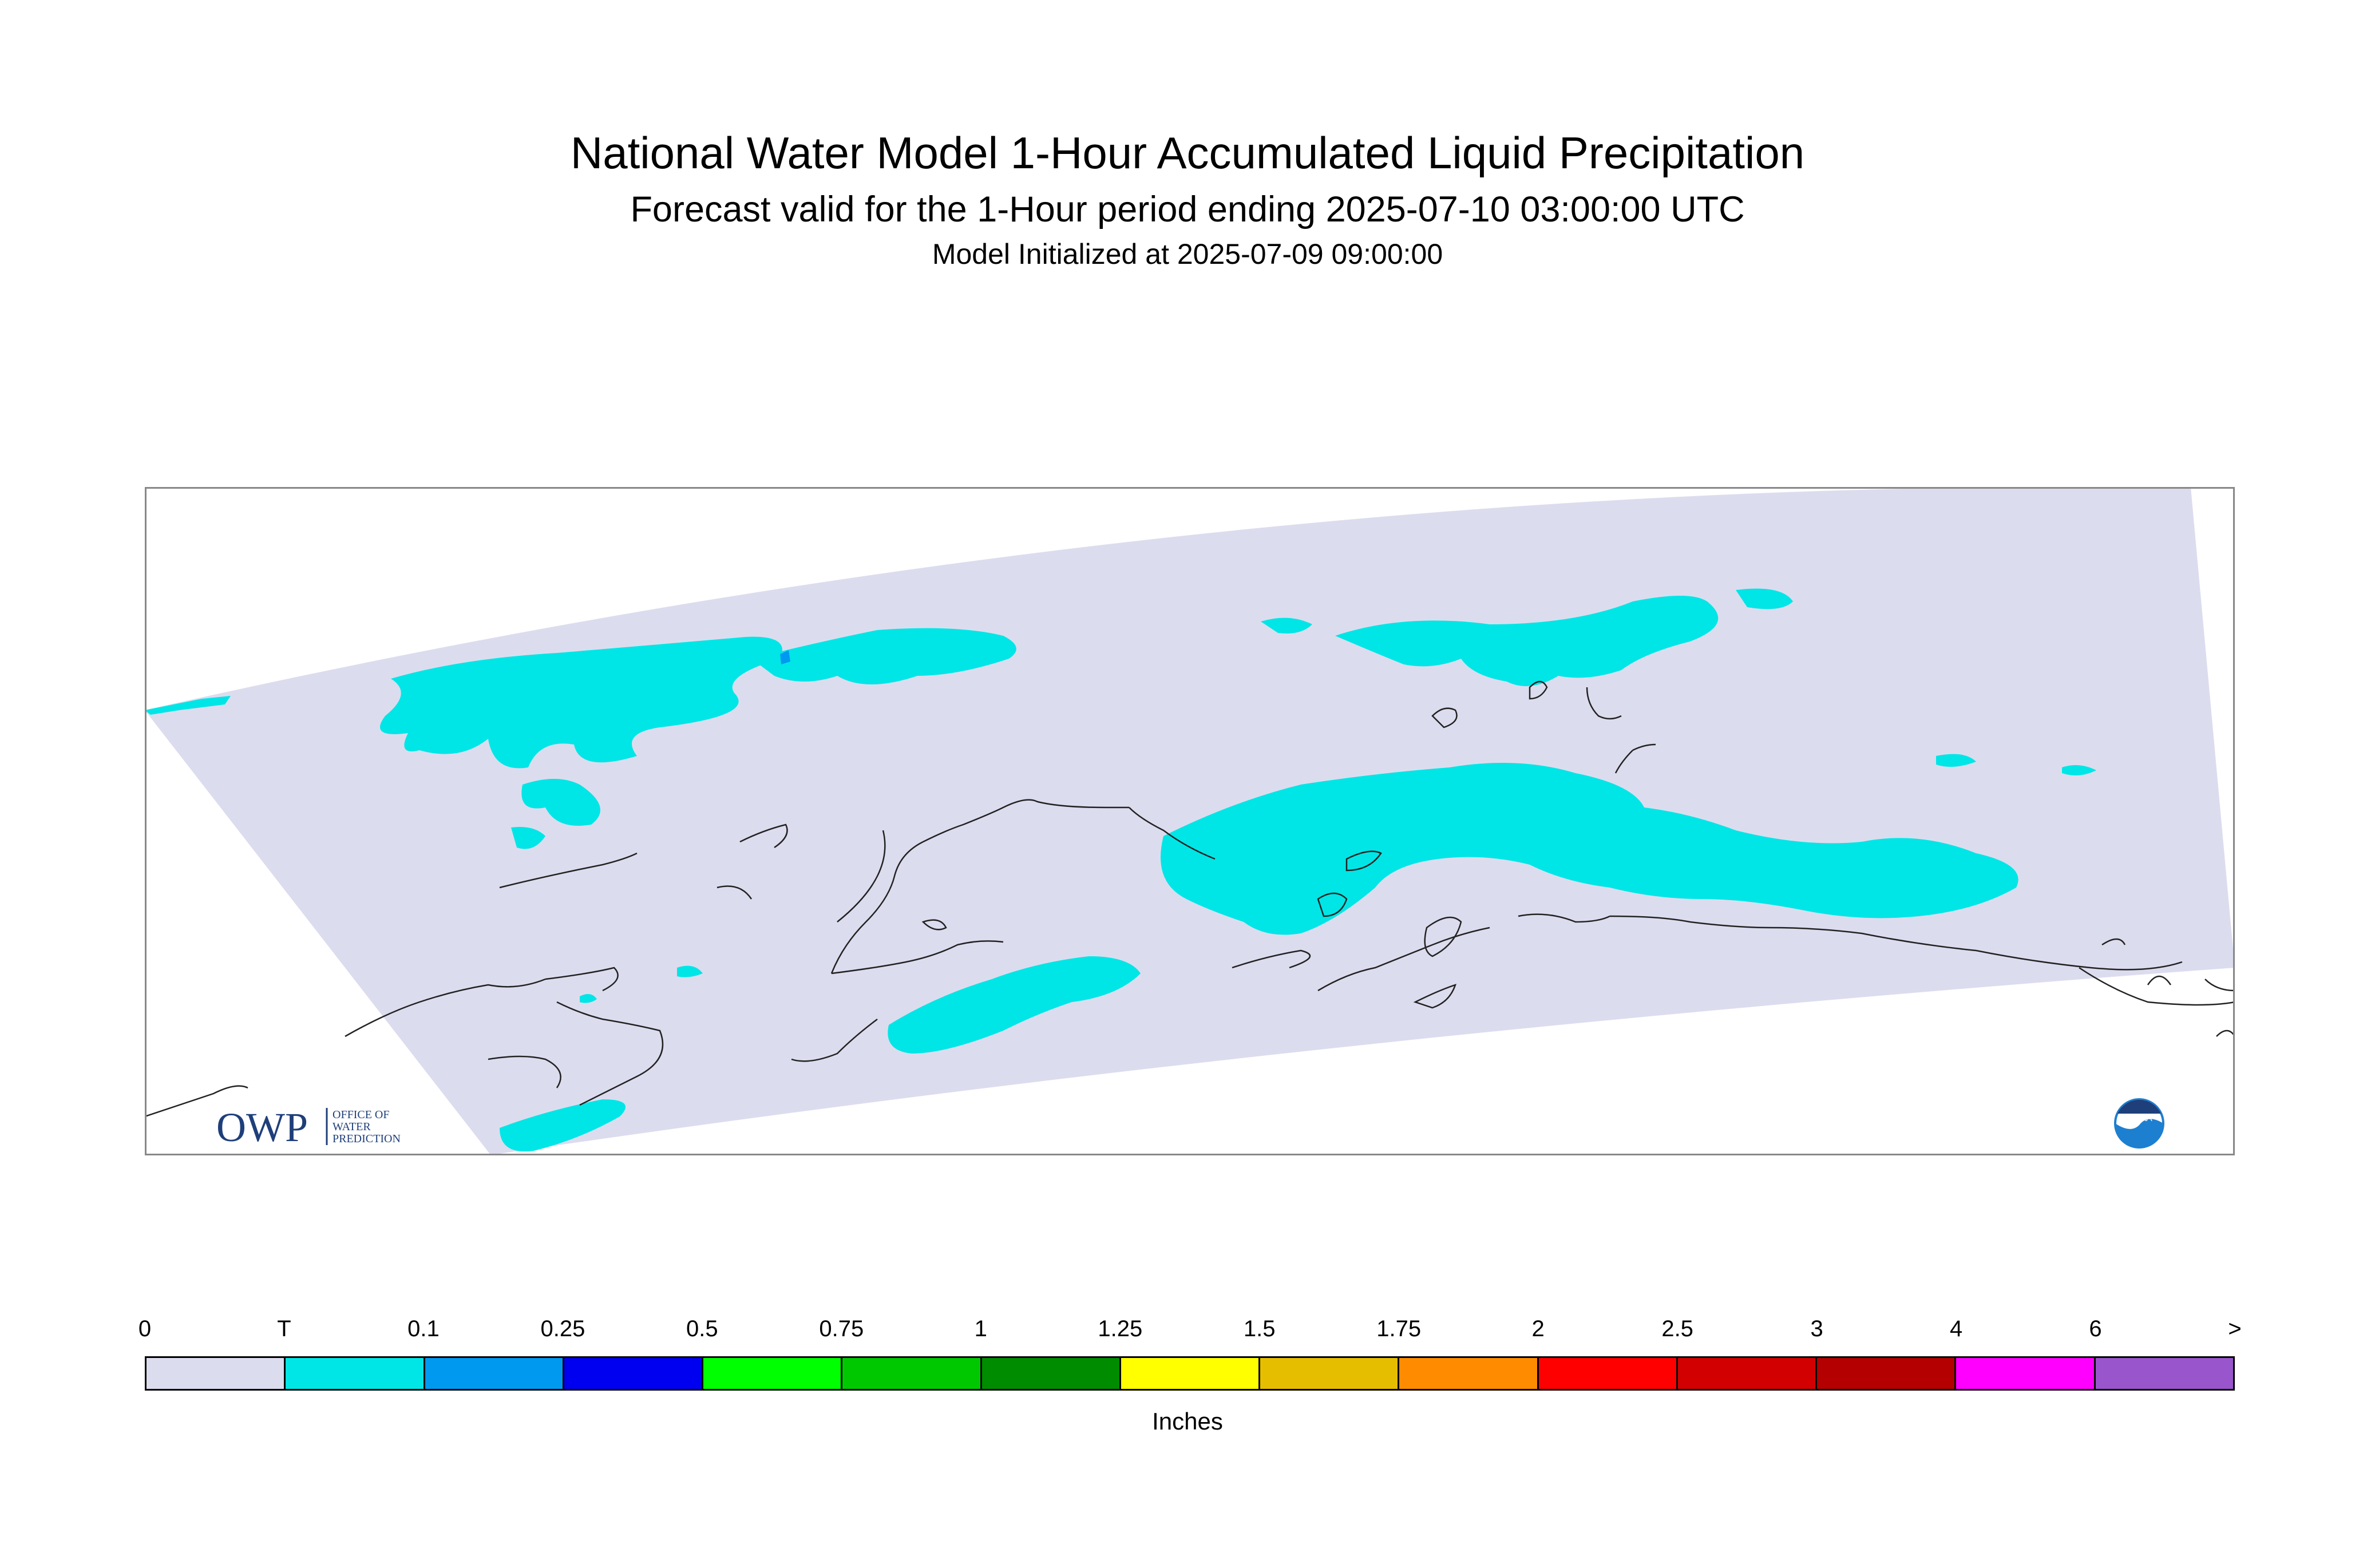 The image size is (2375, 1568). What do you see at coordinates (2235, 1328) in the screenshot?
I see `legend-label-15: >` at bounding box center [2235, 1328].